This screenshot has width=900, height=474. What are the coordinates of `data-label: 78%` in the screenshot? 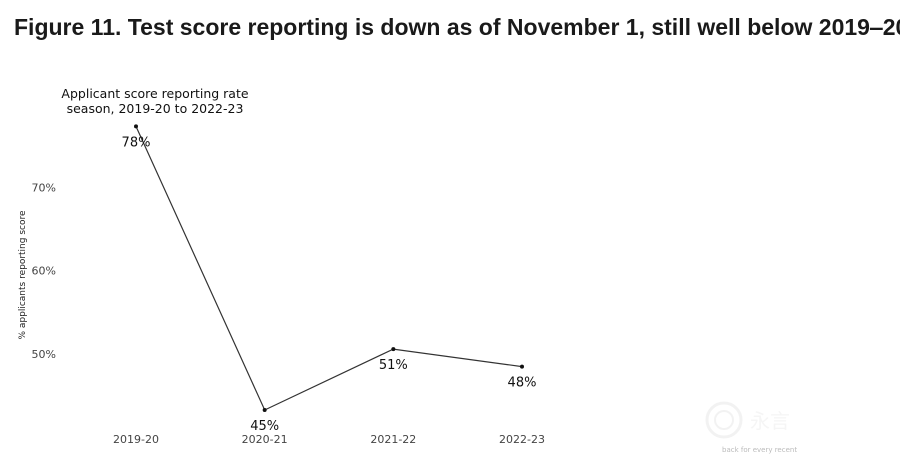 It's located at (136, 142).